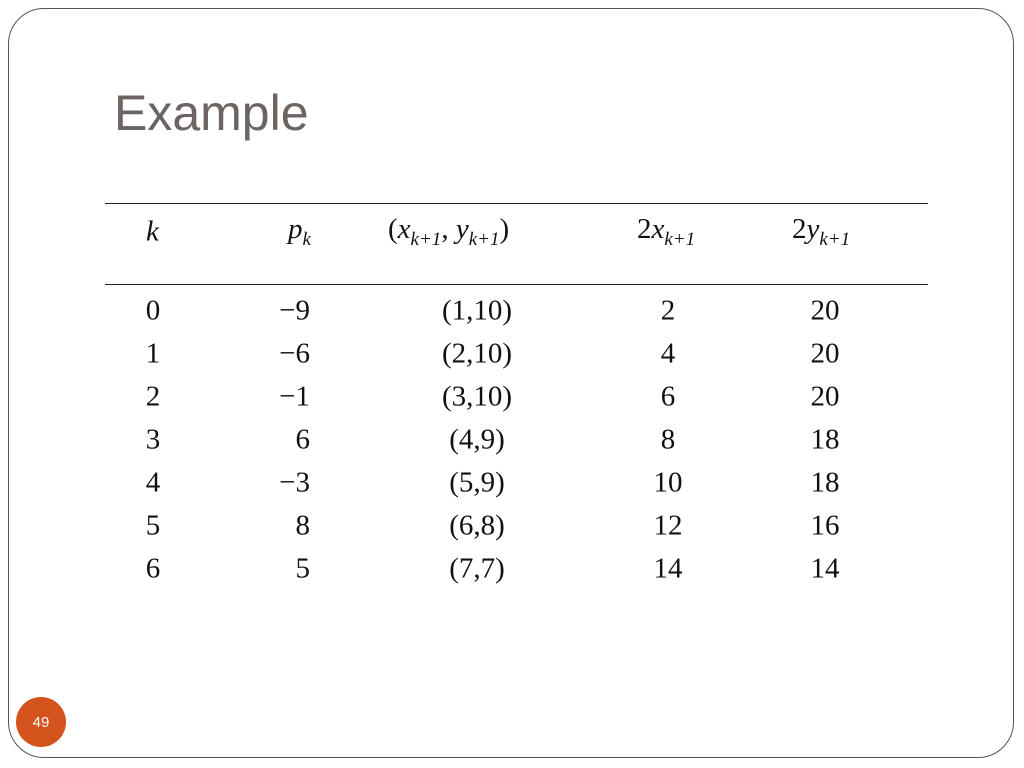 The image size is (1024, 768). What do you see at coordinates (504, 229) in the screenshot?
I see `header-text: )` at bounding box center [504, 229].